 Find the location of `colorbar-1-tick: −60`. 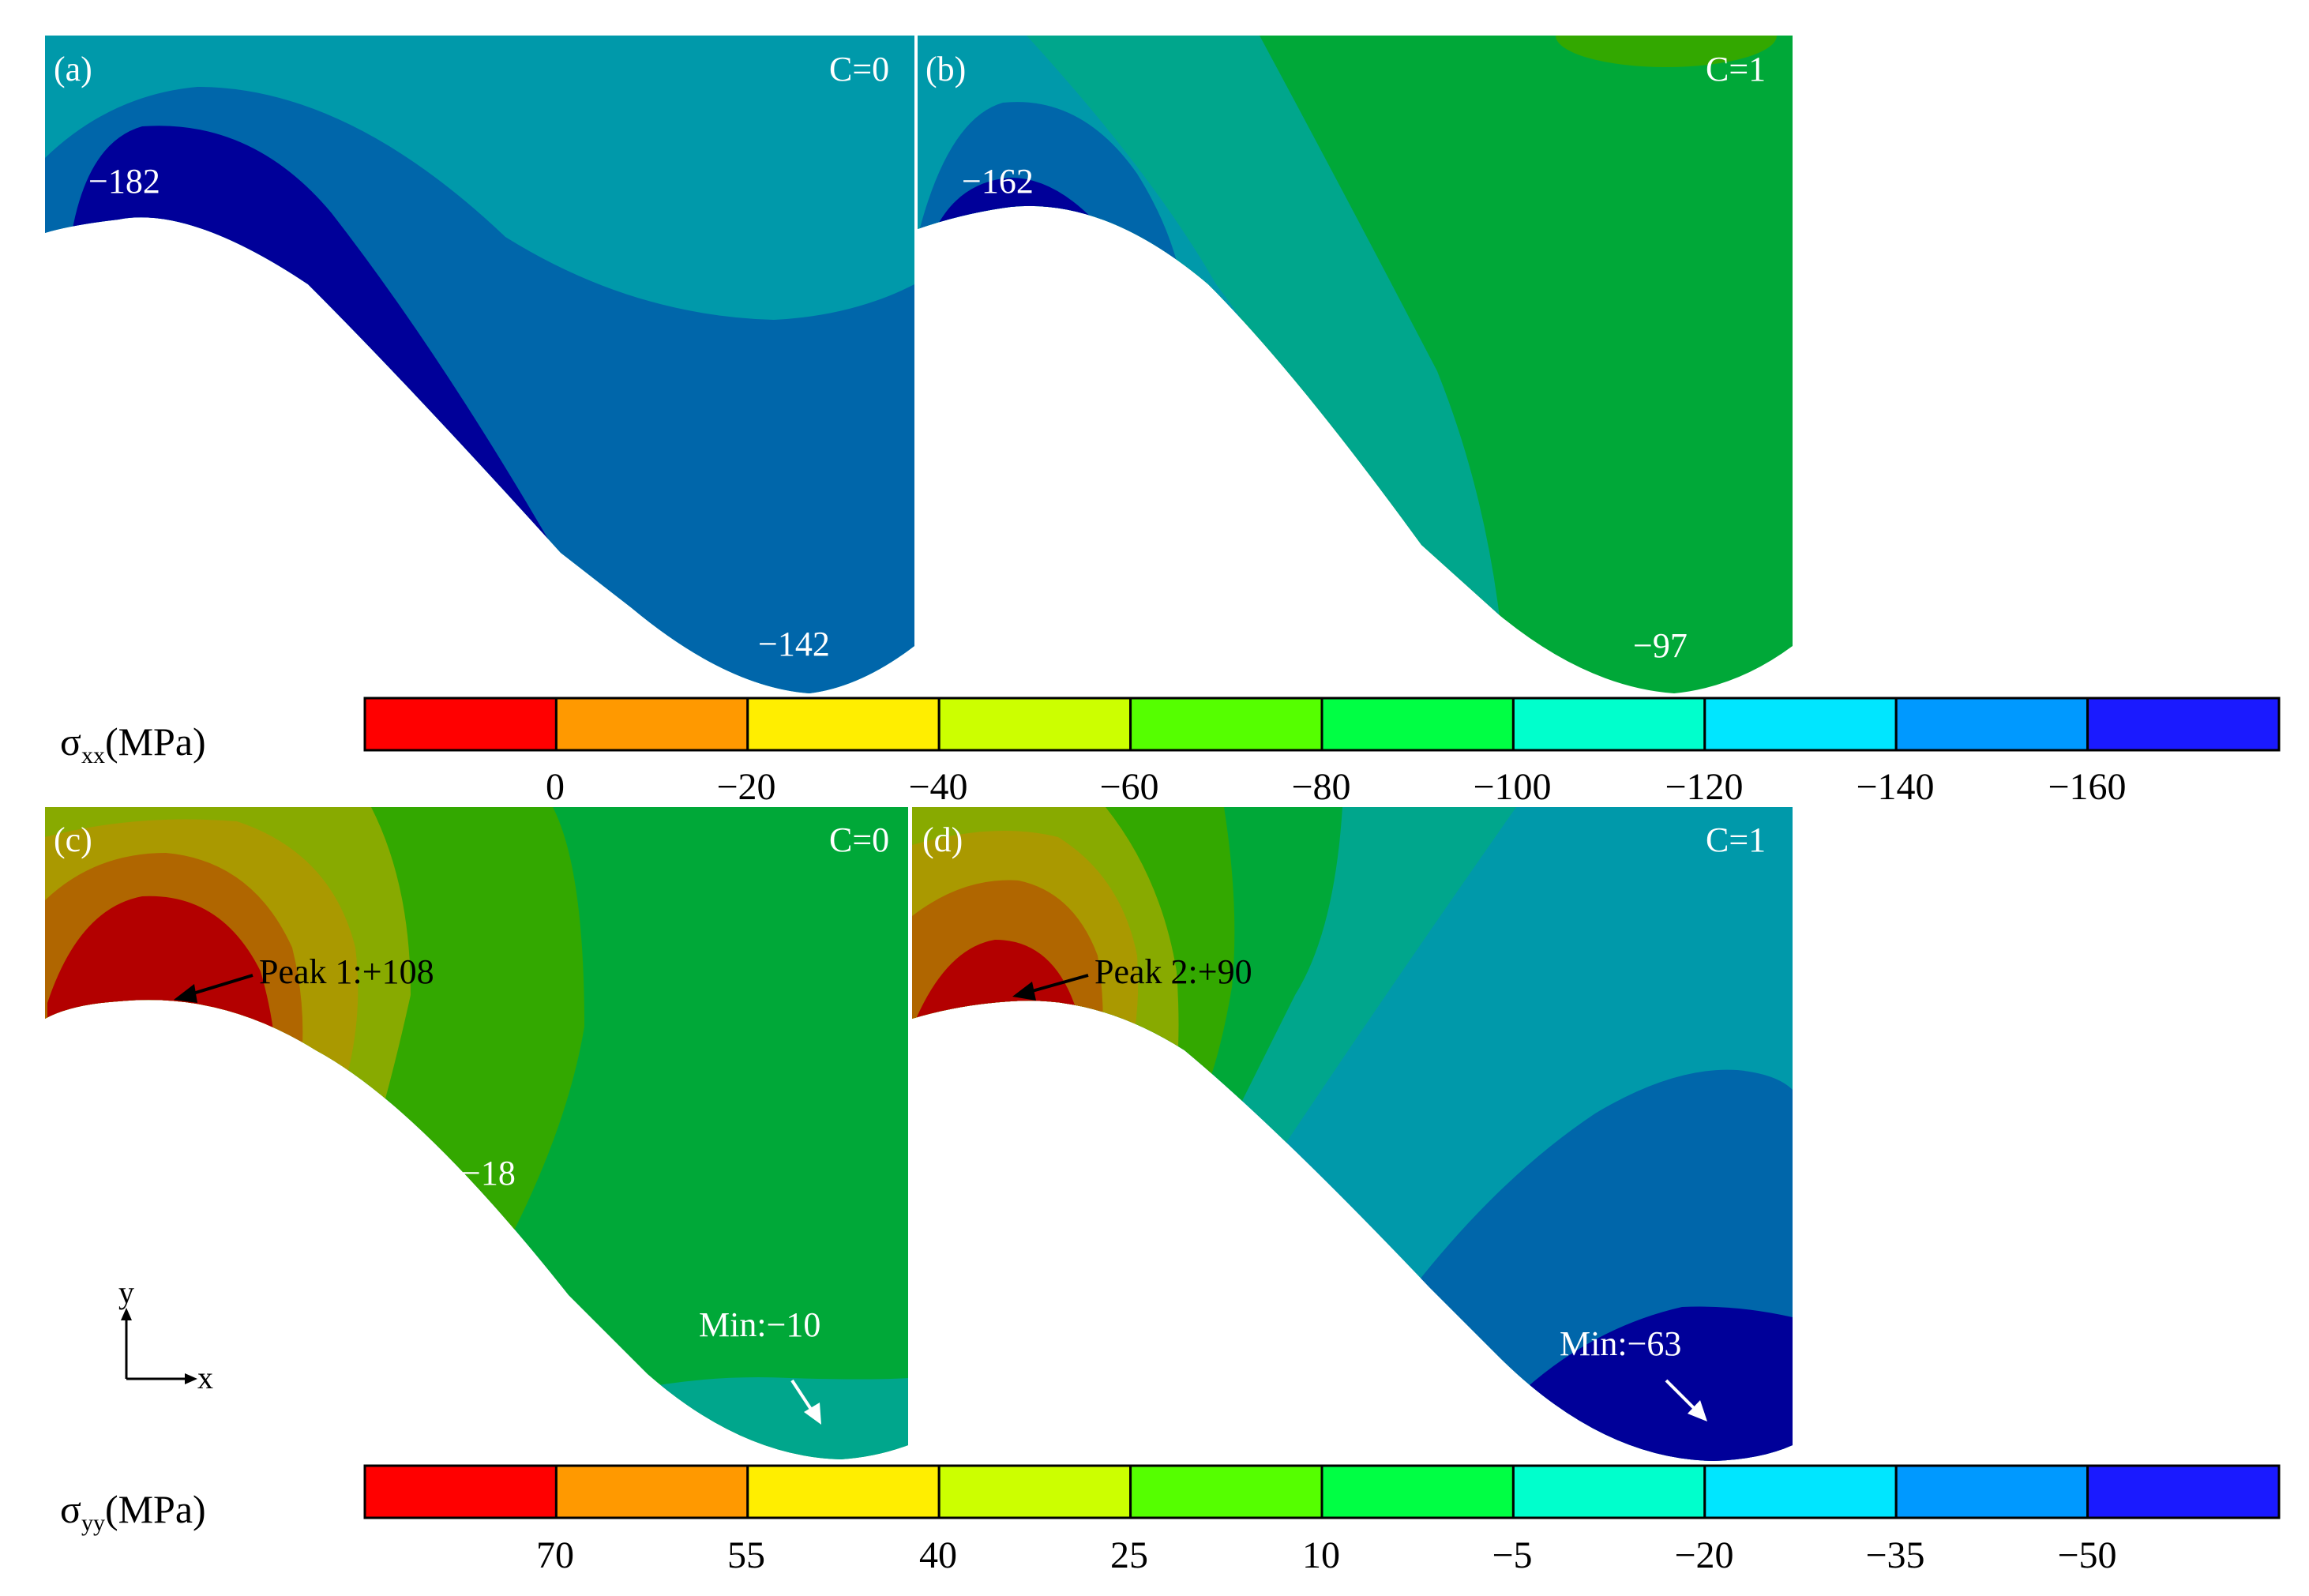

colorbar-1-tick: −60 is located at coordinates (1128, 787).